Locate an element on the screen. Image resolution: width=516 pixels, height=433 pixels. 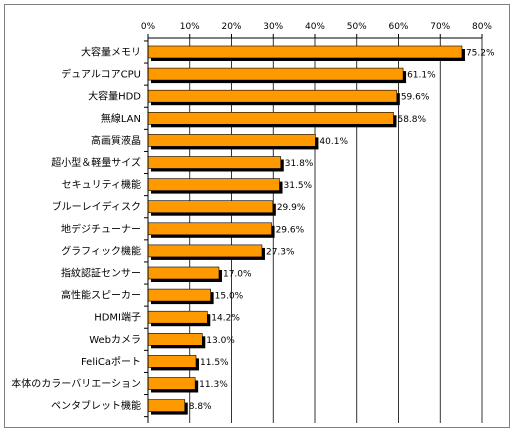
x-tick-label: 0% is located at coordinates (148, 27).